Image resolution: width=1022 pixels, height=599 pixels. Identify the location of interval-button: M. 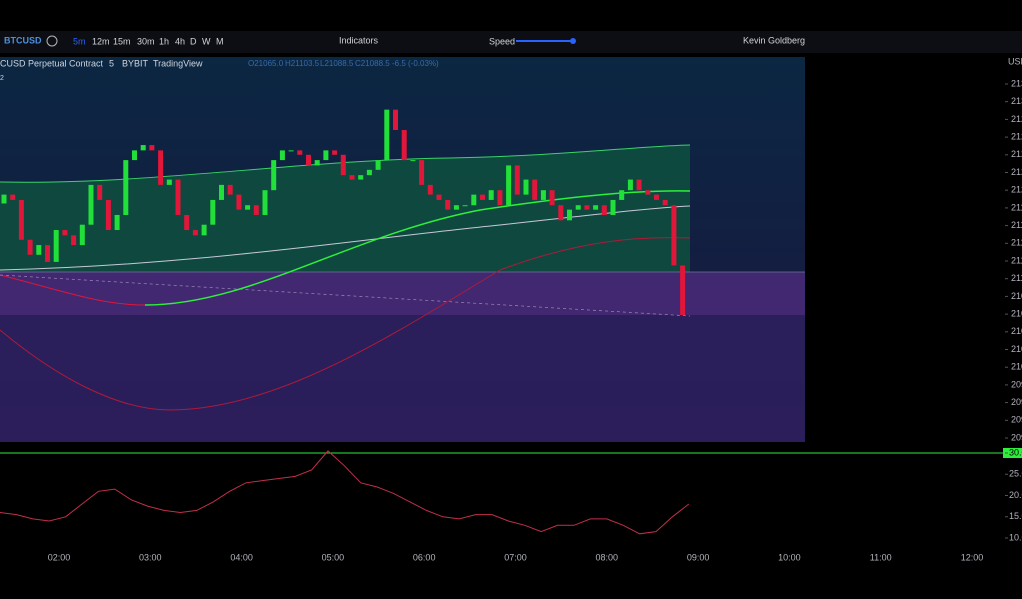
(220, 41).